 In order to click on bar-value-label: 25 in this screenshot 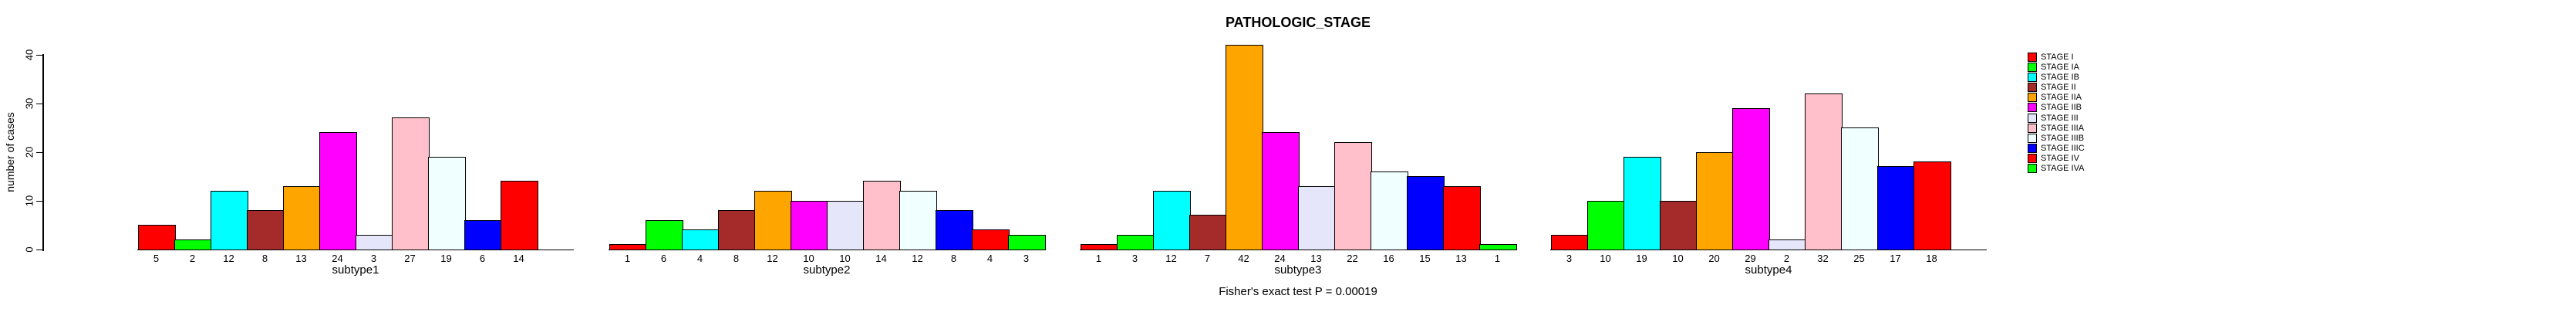, I will do `click(1859, 258)`.